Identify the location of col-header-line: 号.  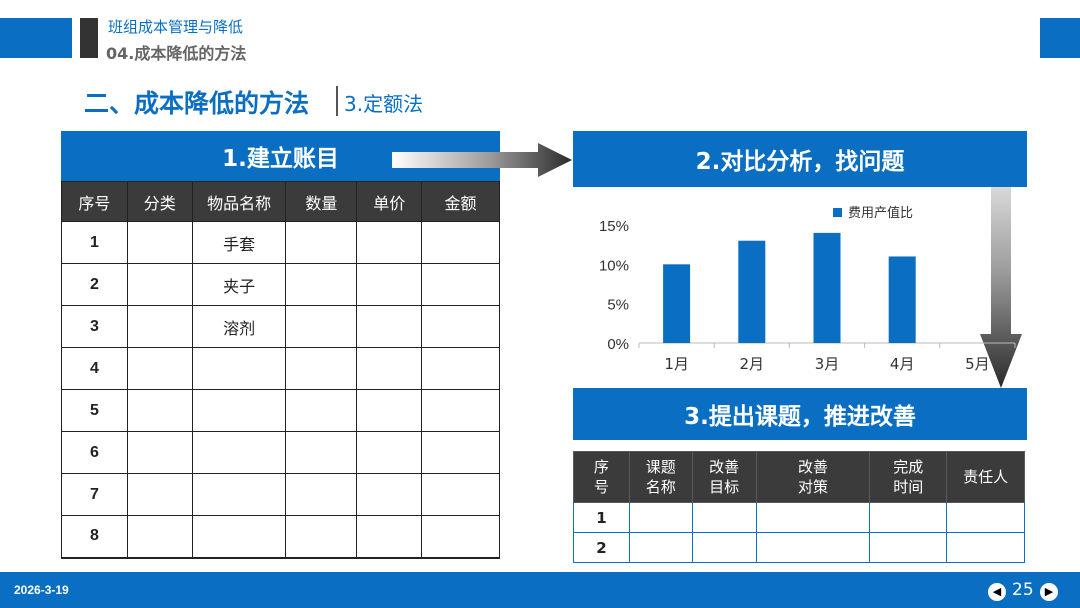
(601, 487).